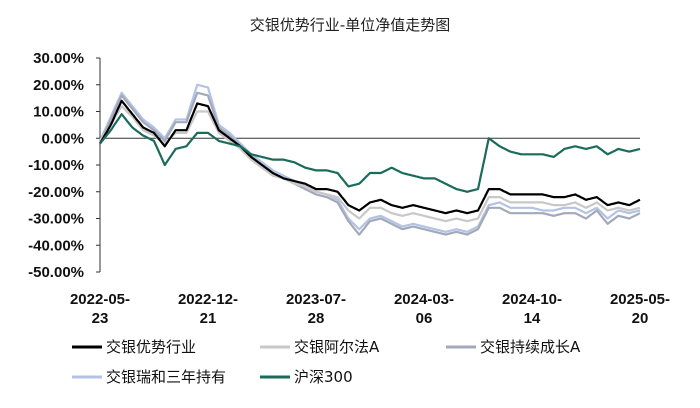 Image resolution: width=700 pixels, height=408 pixels. Describe the element at coordinates (58, 112) in the screenshot. I see `y-tick-label: 10.00%` at that location.